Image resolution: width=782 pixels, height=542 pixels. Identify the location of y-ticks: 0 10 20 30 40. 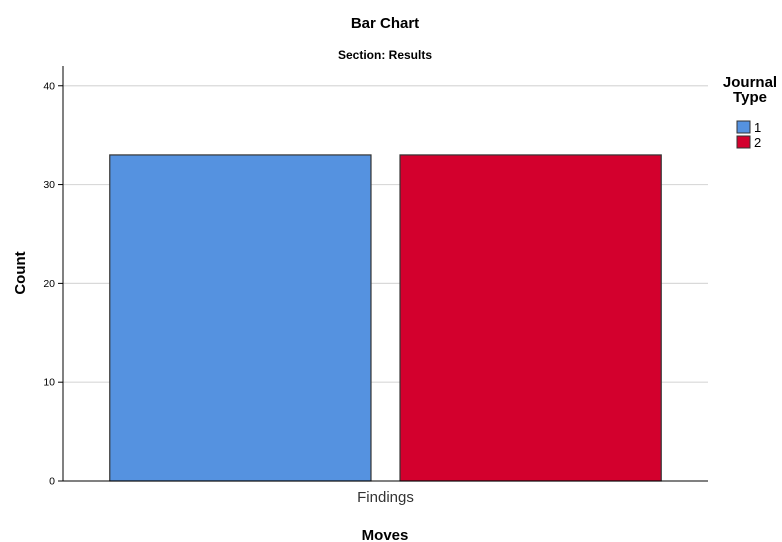
(53, 284).